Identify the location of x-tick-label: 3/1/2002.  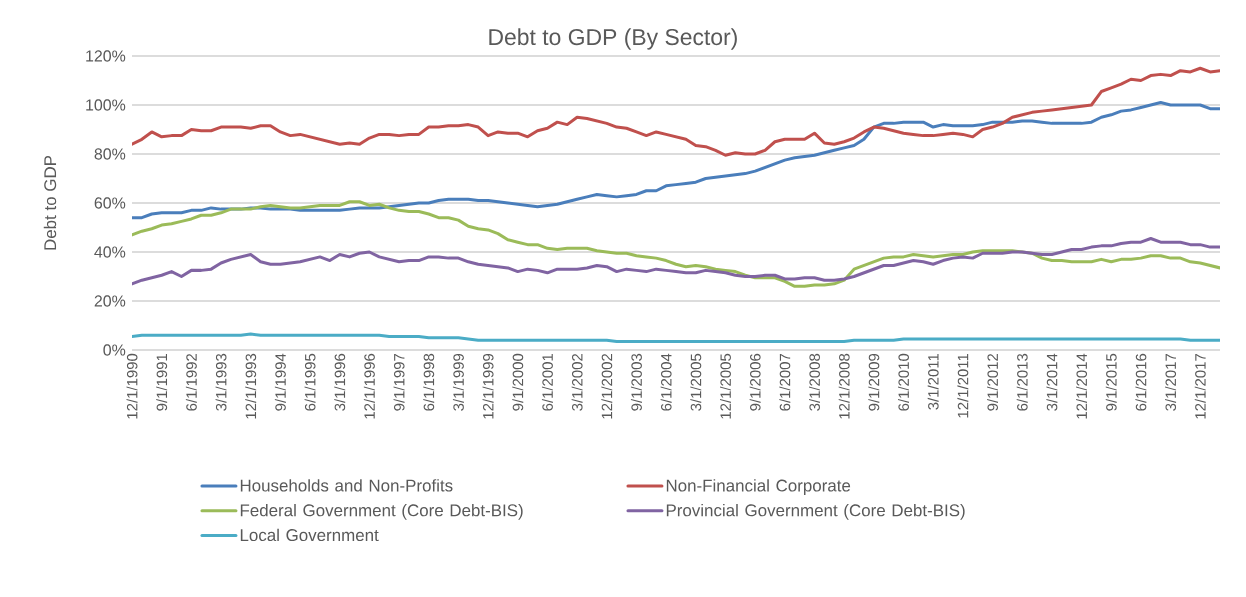
(577, 382).